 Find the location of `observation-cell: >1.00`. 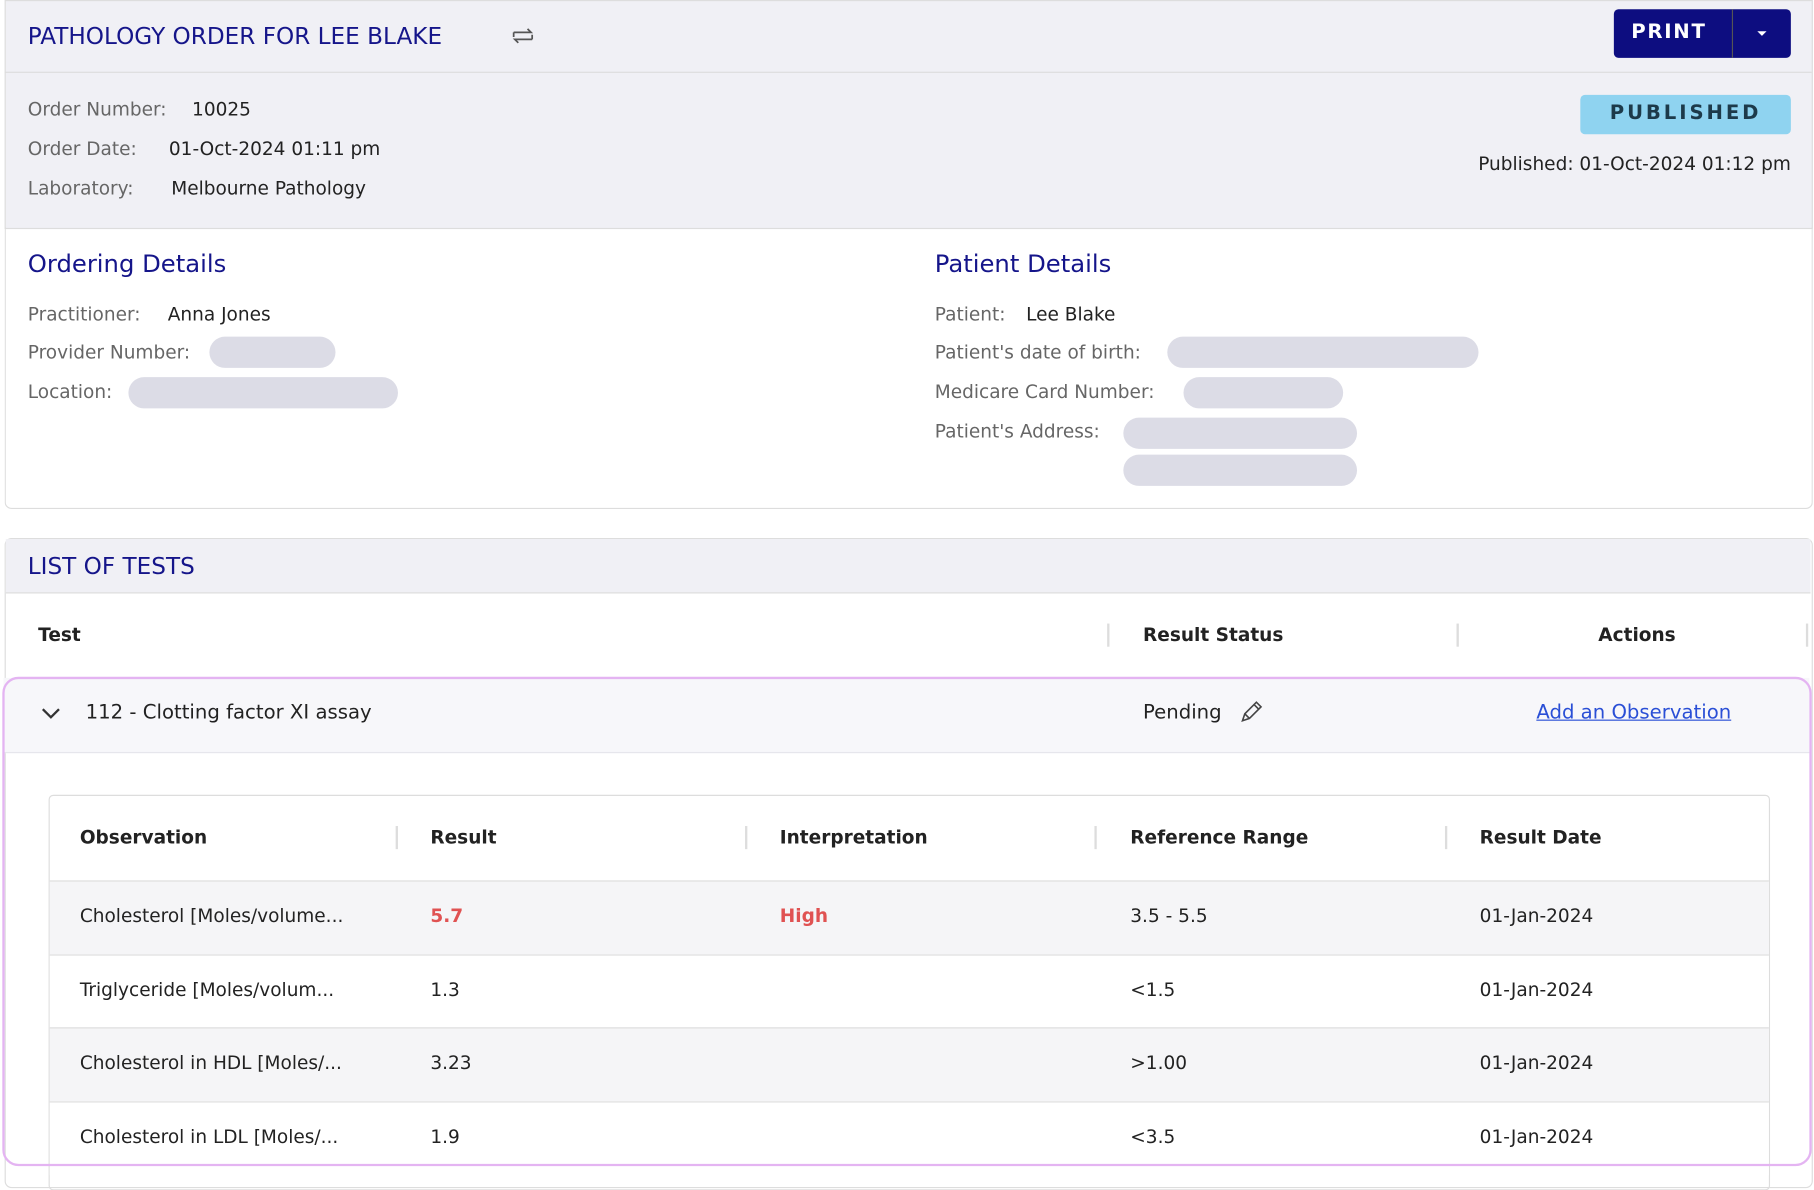

observation-cell: >1.00 is located at coordinates (1159, 1063).